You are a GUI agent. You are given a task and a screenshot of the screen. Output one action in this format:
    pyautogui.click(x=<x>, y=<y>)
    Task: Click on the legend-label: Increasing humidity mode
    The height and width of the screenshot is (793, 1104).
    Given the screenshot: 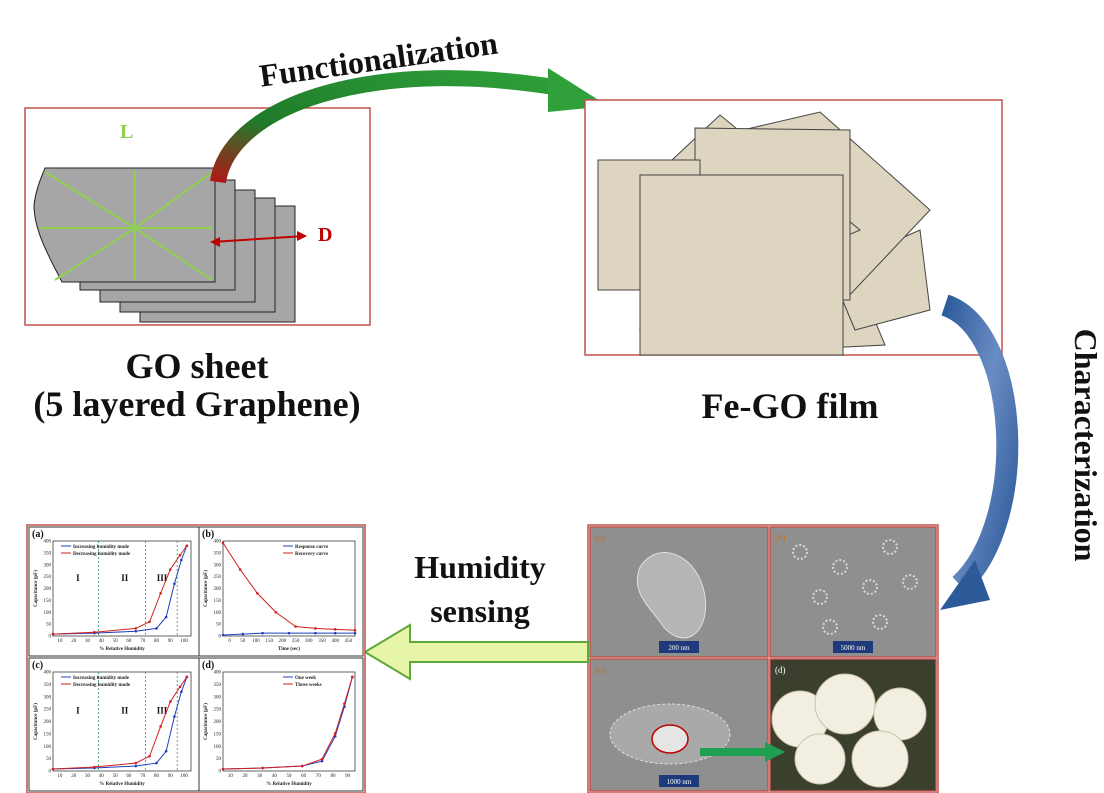 What is the action you would take?
    pyautogui.click(x=101, y=678)
    